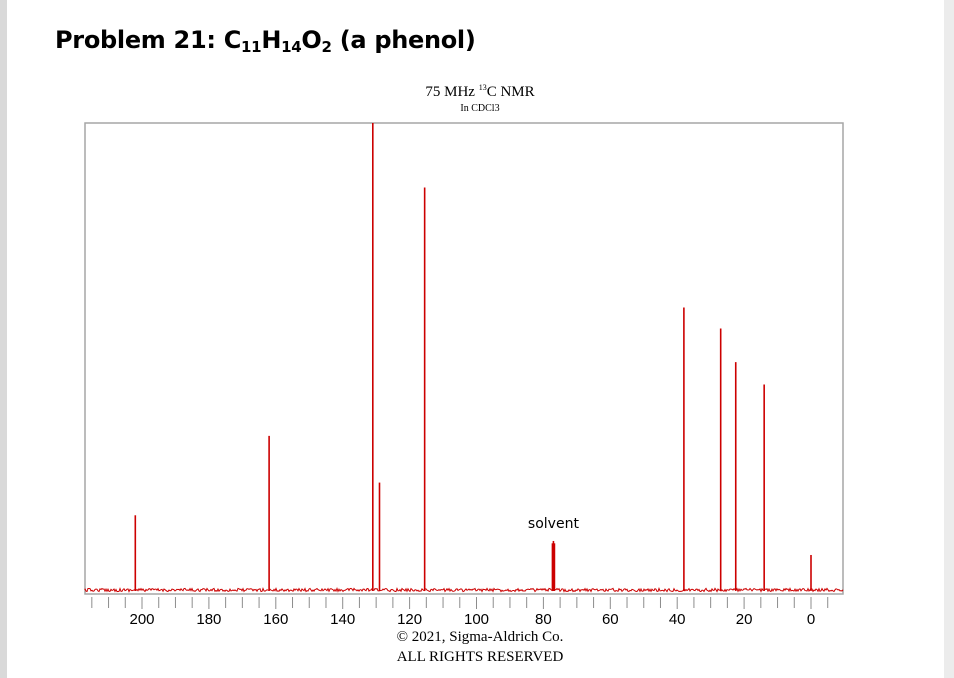 Image resolution: width=954 pixels, height=678 pixels. Describe the element at coordinates (342, 619) in the screenshot. I see `x-tick-label: 140` at that location.